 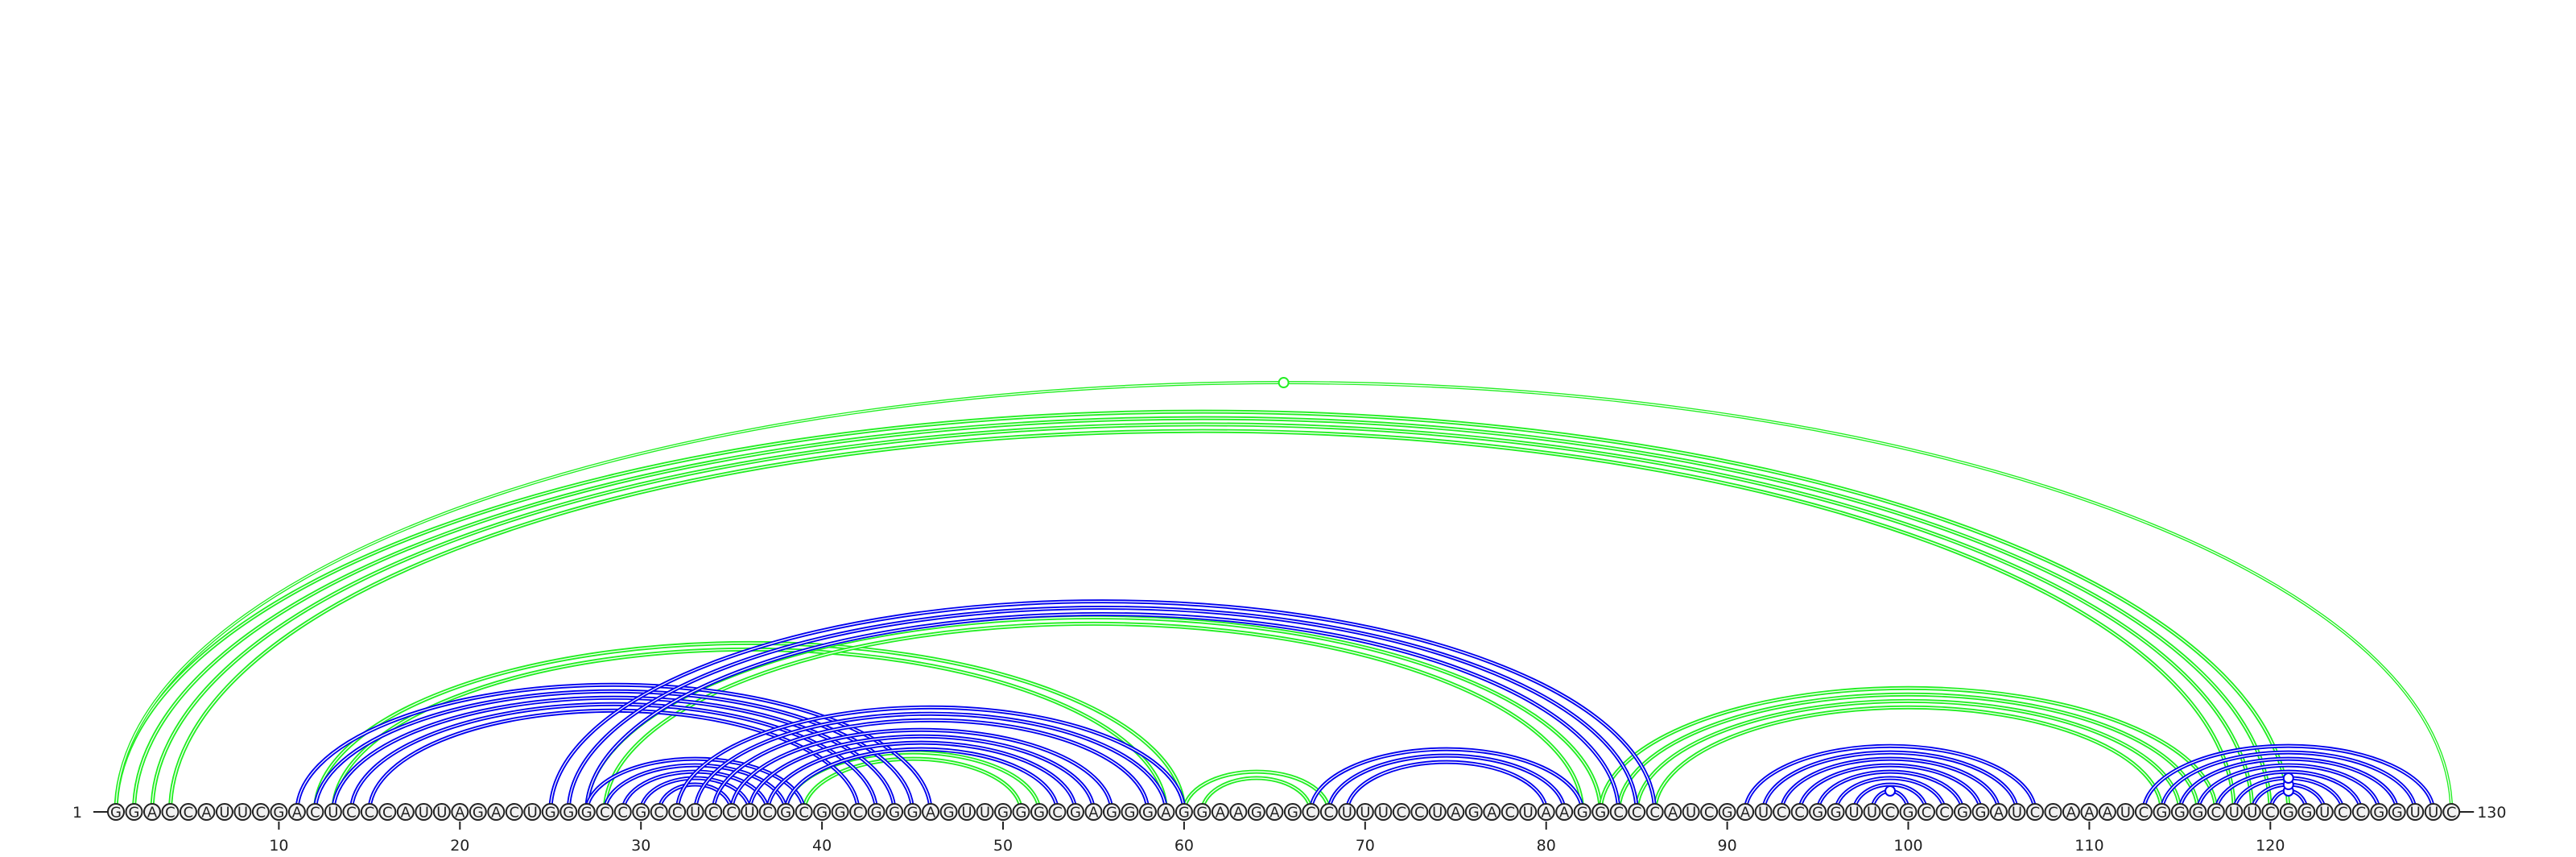 What do you see at coordinates (822, 846) in the screenshot?
I see `tick-label: 40` at bounding box center [822, 846].